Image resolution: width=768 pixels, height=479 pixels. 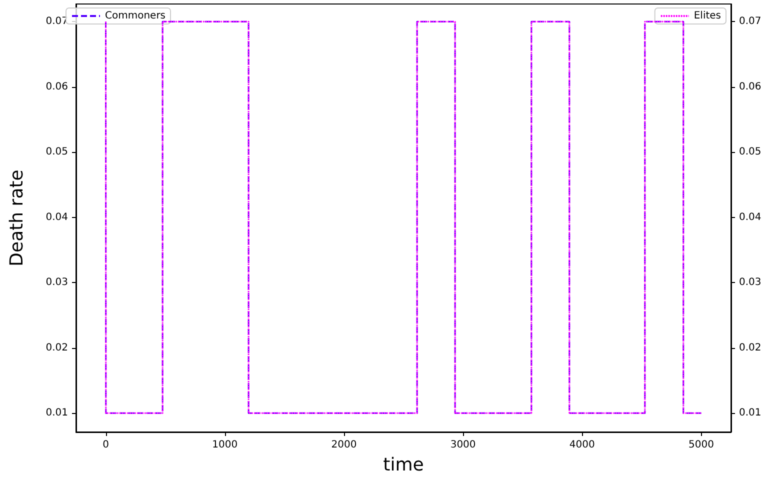 What do you see at coordinates (105, 445) in the screenshot?
I see `x-tick-label: 0` at bounding box center [105, 445].